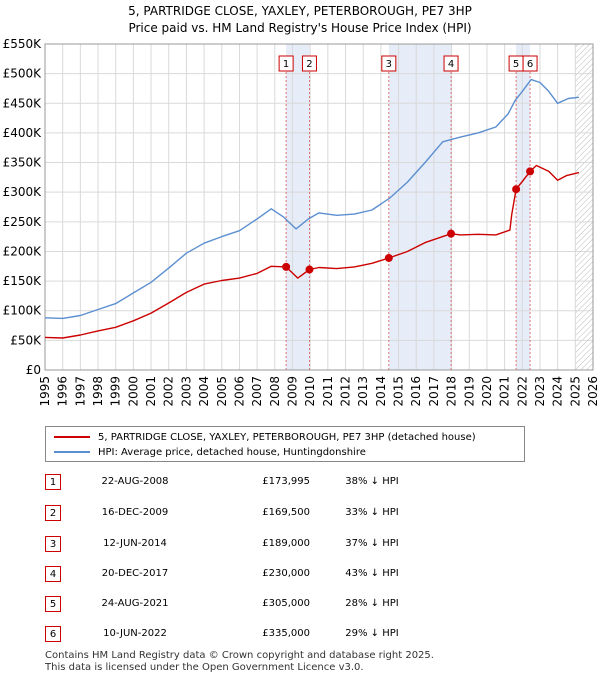 This screenshot has height=680, width=600. I want to click on y-tick-label: £400K, so click(23, 133).